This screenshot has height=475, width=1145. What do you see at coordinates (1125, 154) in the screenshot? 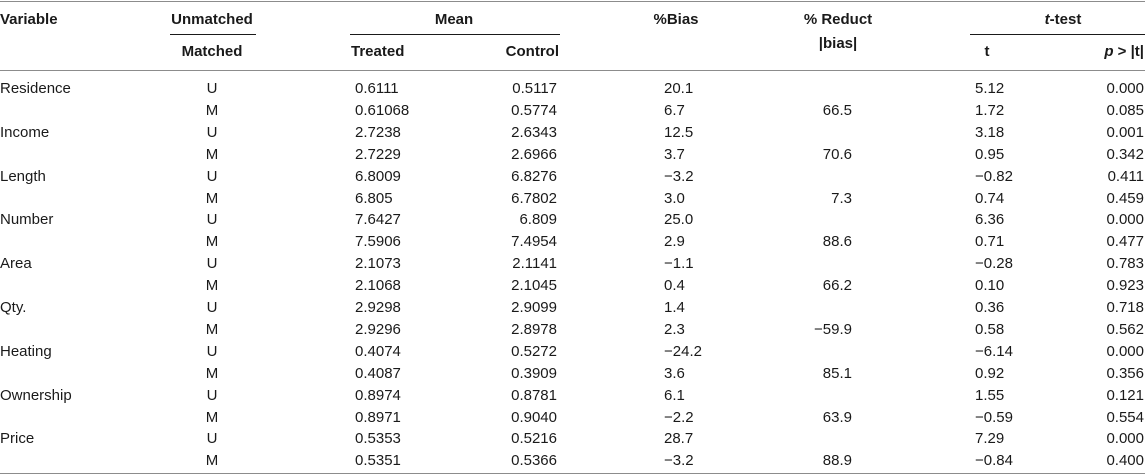
I see `cell-p: 0.342` at bounding box center [1125, 154].